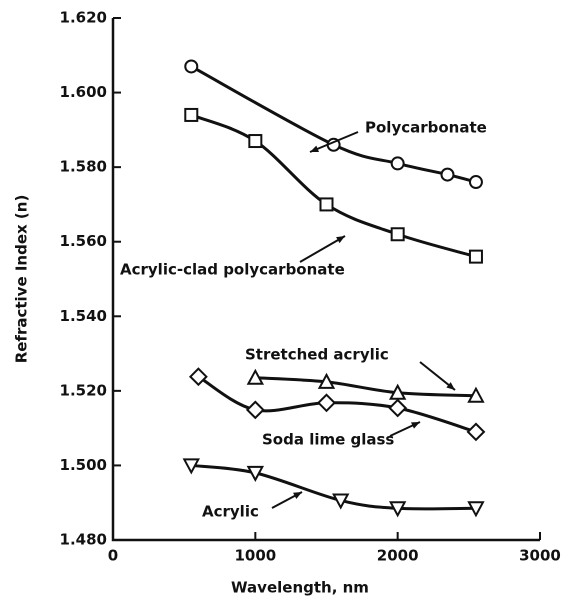 This screenshot has width=568, height=605. What do you see at coordinates (232, 270) in the screenshot?
I see `series-label: Acrylic-clad polycarbonate` at bounding box center [232, 270].